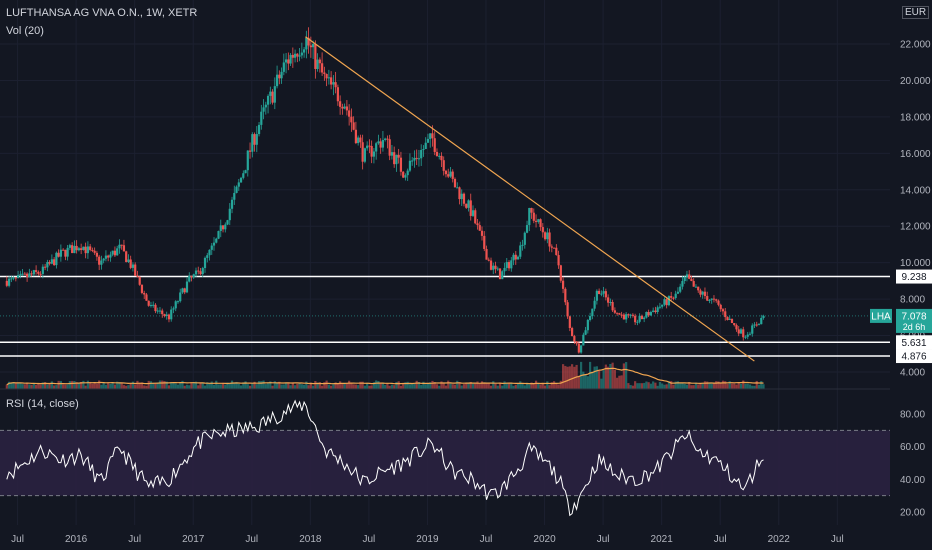 This screenshot has height=550, width=932. What do you see at coordinates (912, 464) in the screenshot?
I see `rsi-axis: 20.00 40.00 60.00 80.00` at bounding box center [912, 464].